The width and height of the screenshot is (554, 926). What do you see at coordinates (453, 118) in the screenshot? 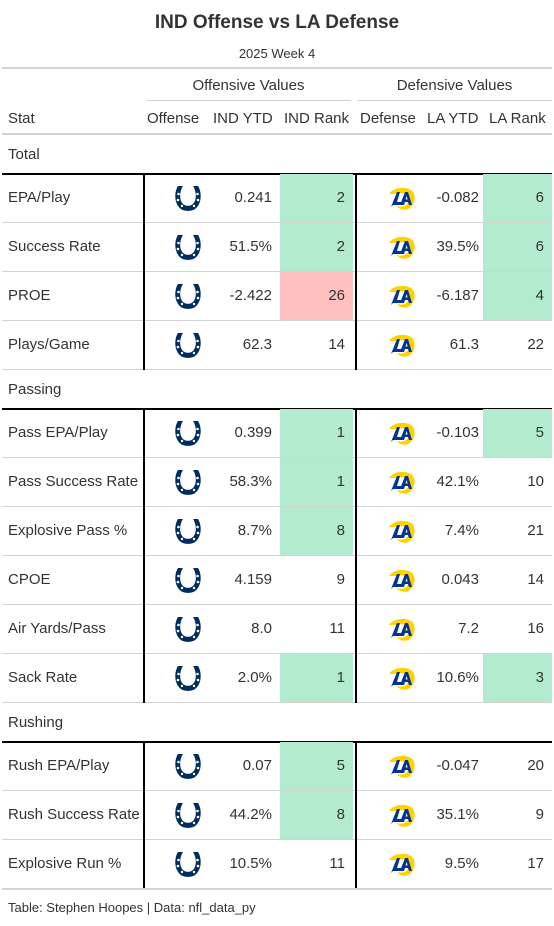
I see `column-header-la-ytd: LA YTD` at bounding box center [453, 118].